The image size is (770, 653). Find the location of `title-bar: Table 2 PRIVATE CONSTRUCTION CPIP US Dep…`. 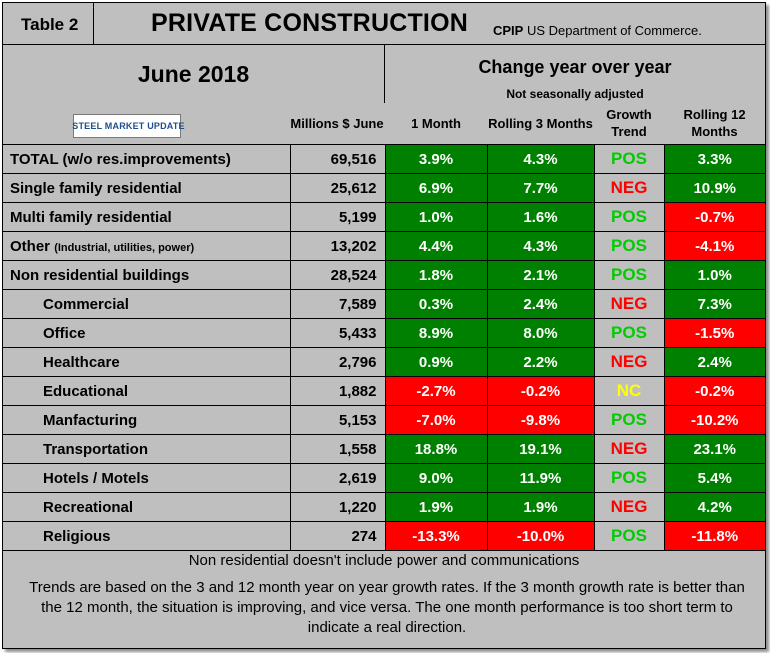

title-bar: Table 2 PRIVATE CONSTRUCTION CPIP US Dep… is located at coordinates (384, 24).